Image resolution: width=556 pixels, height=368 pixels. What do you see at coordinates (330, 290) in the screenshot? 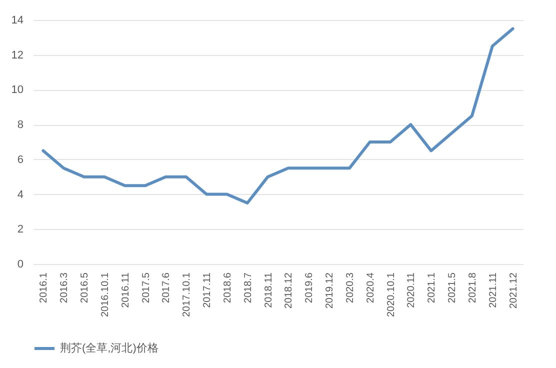
I see `x-tick-label: 2019.12` at bounding box center [330, 290].